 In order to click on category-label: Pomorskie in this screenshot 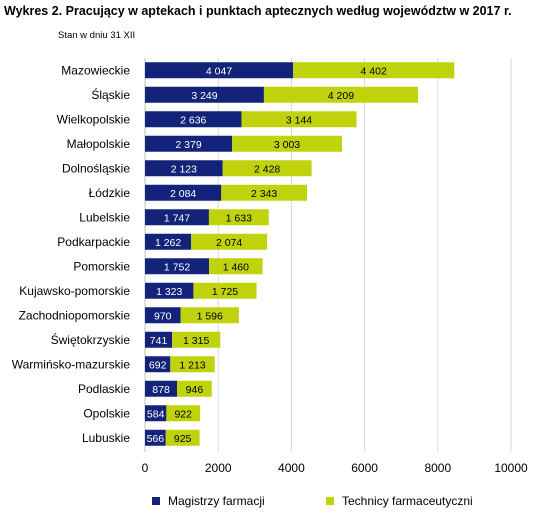, I will do `click(101, 266)`.